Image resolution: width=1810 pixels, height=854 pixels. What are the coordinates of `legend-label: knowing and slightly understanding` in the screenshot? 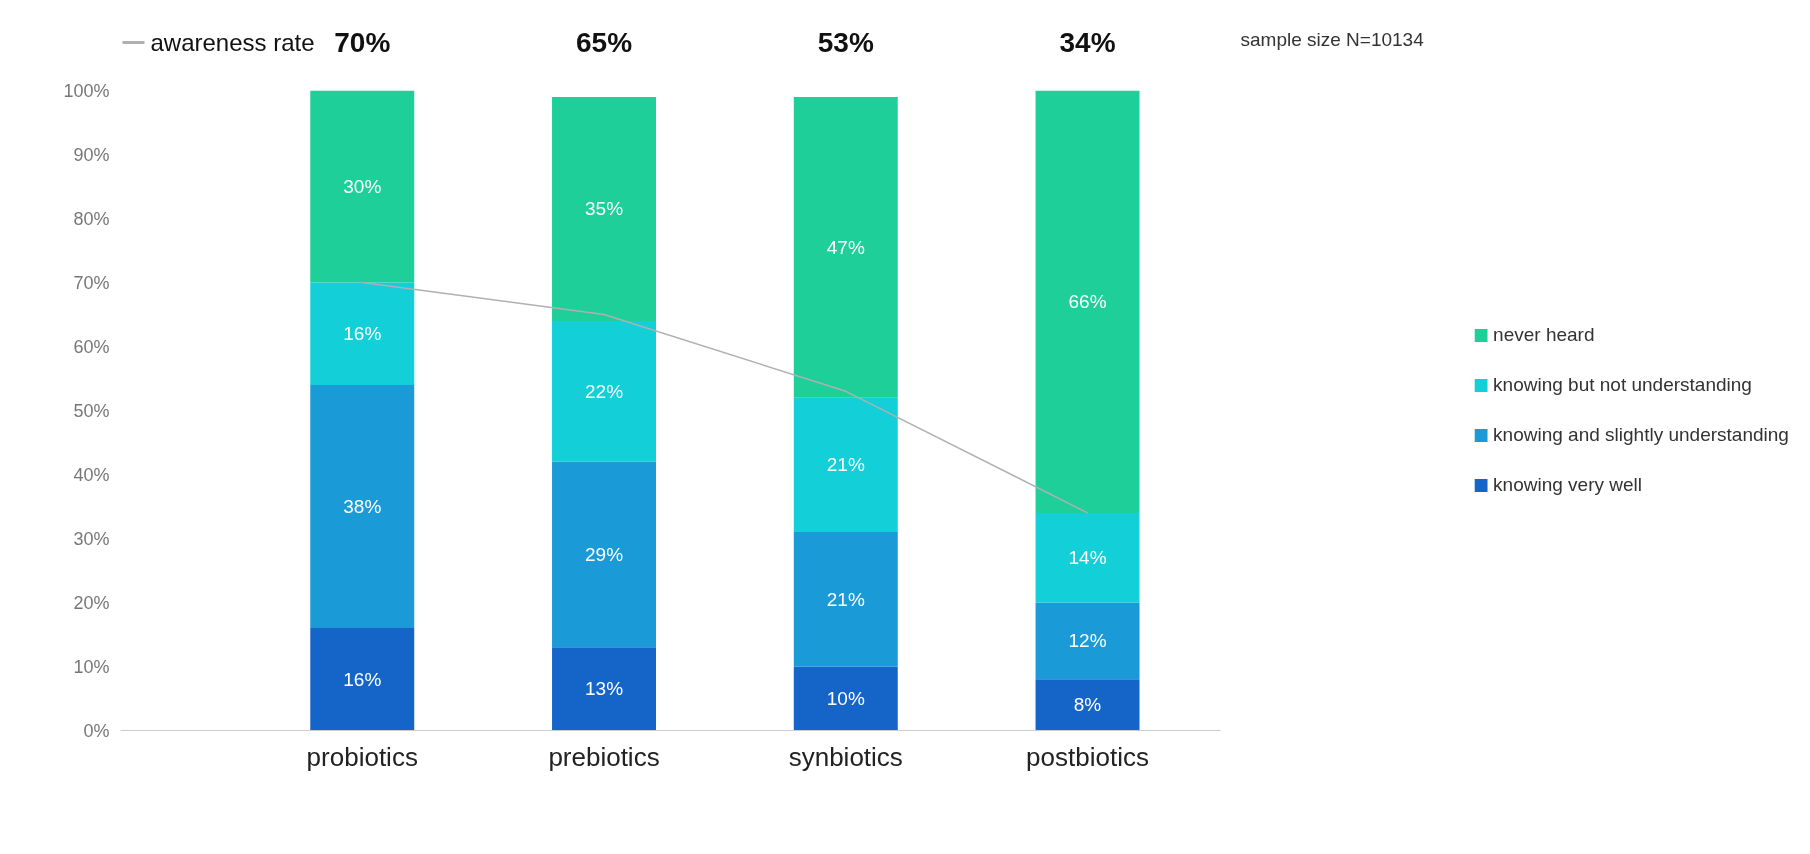 It's located at (1641, 435).